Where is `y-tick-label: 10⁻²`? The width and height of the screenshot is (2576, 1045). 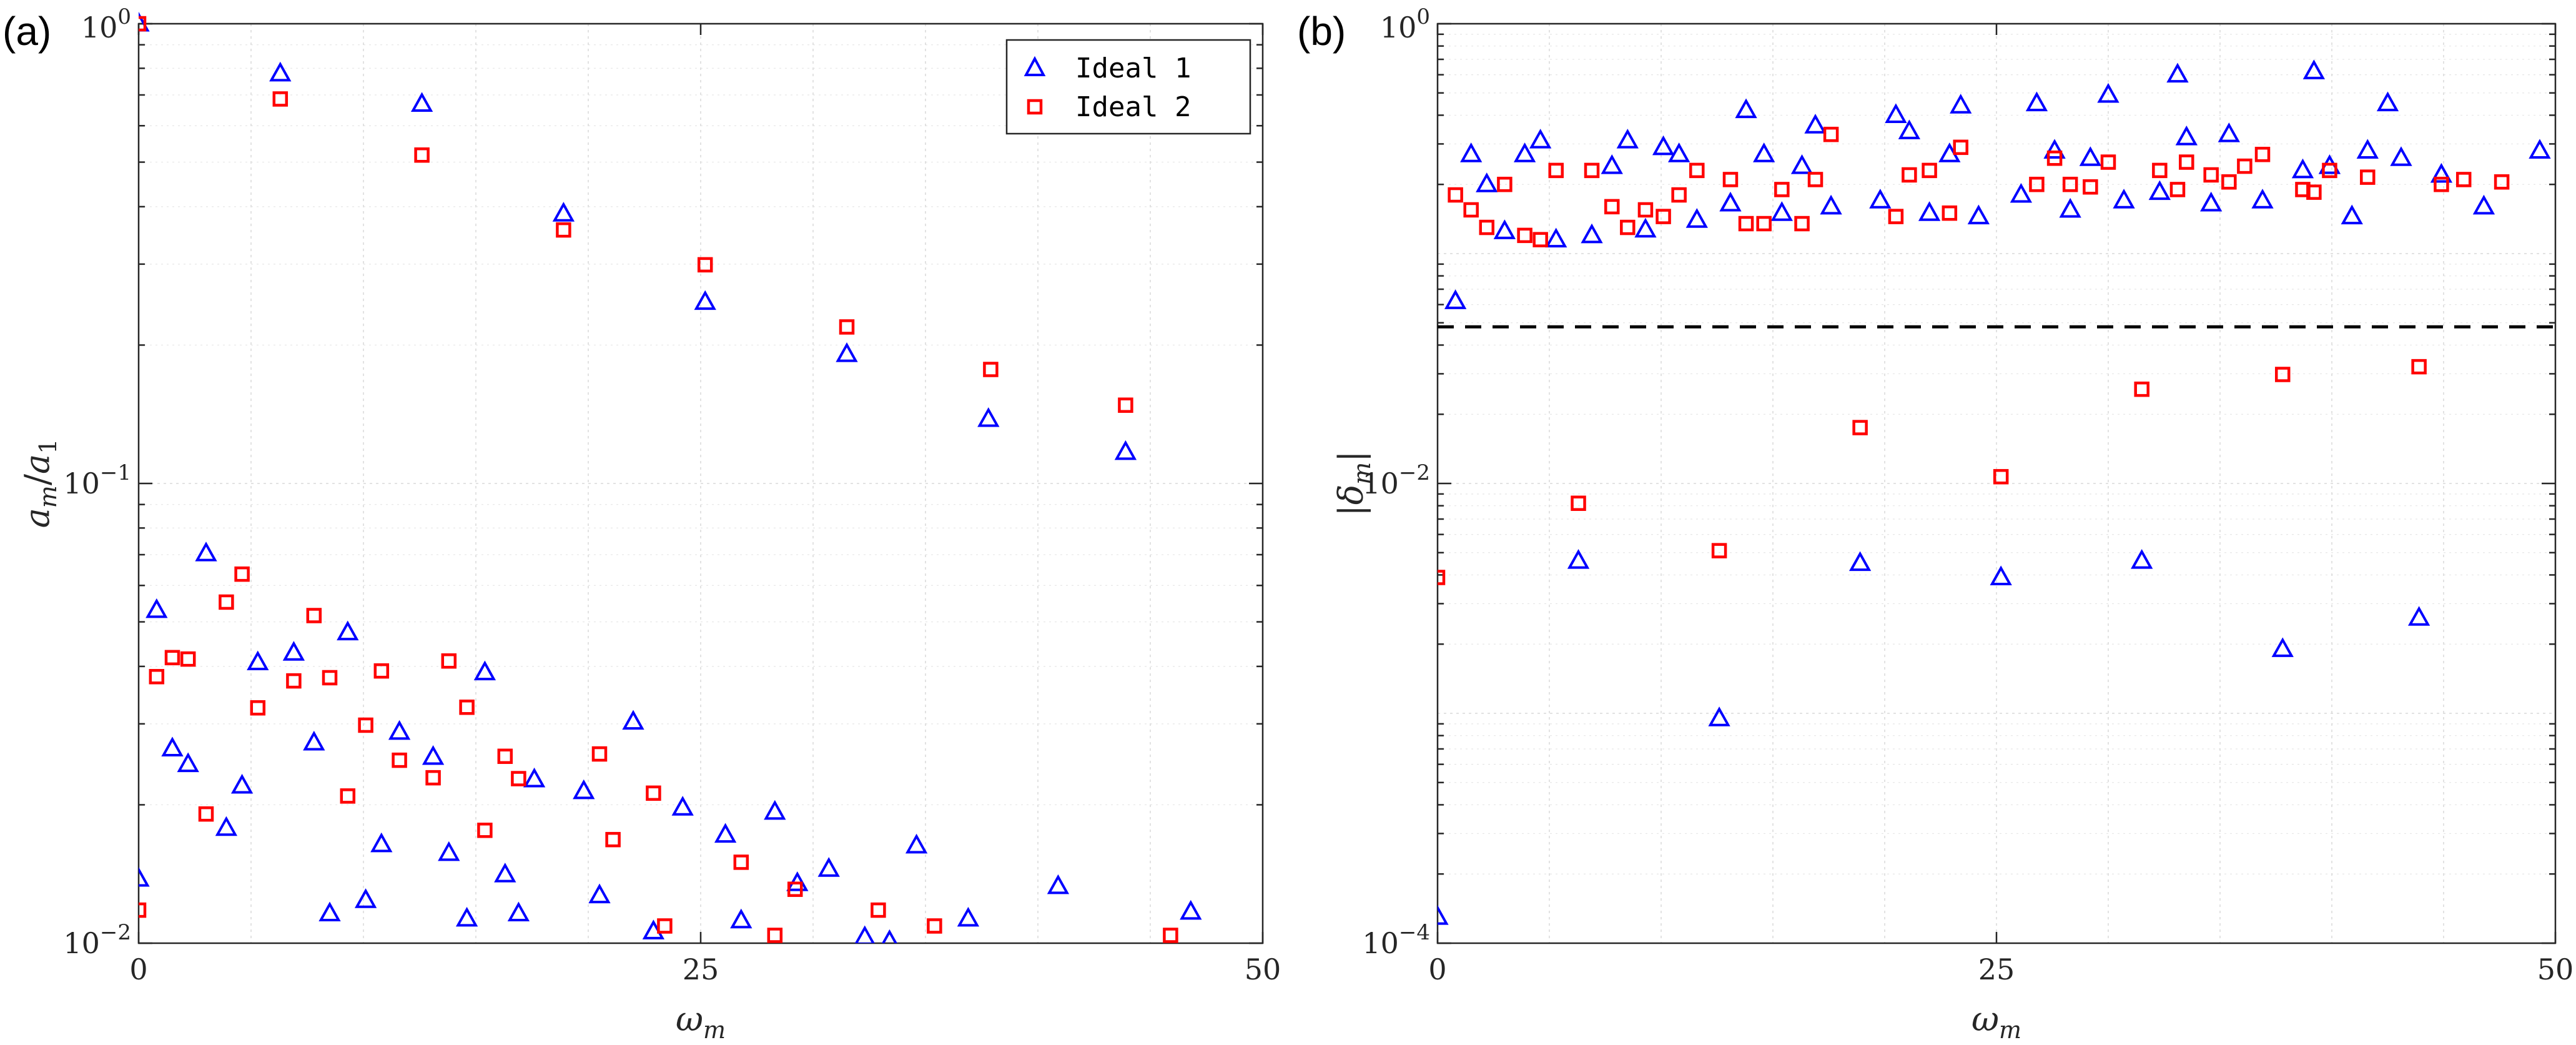
y-tick-label: 10⁻² is located at coordinates (97, 940).